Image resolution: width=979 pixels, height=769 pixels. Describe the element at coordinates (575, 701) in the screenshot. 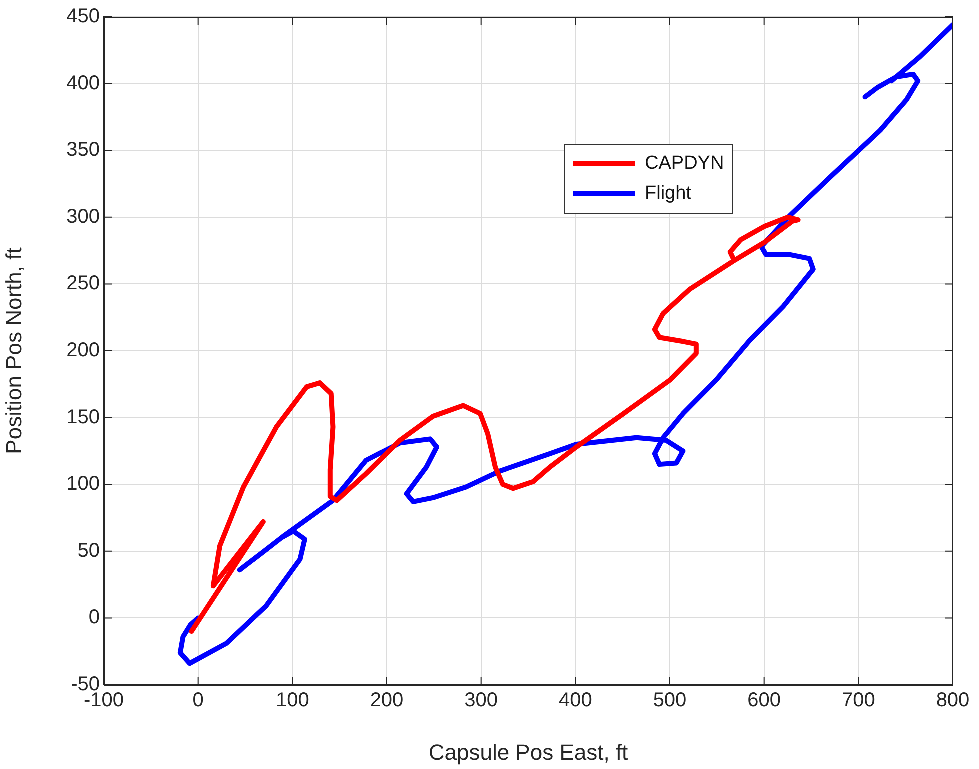

I see `x-tick-label: 400` at that location.